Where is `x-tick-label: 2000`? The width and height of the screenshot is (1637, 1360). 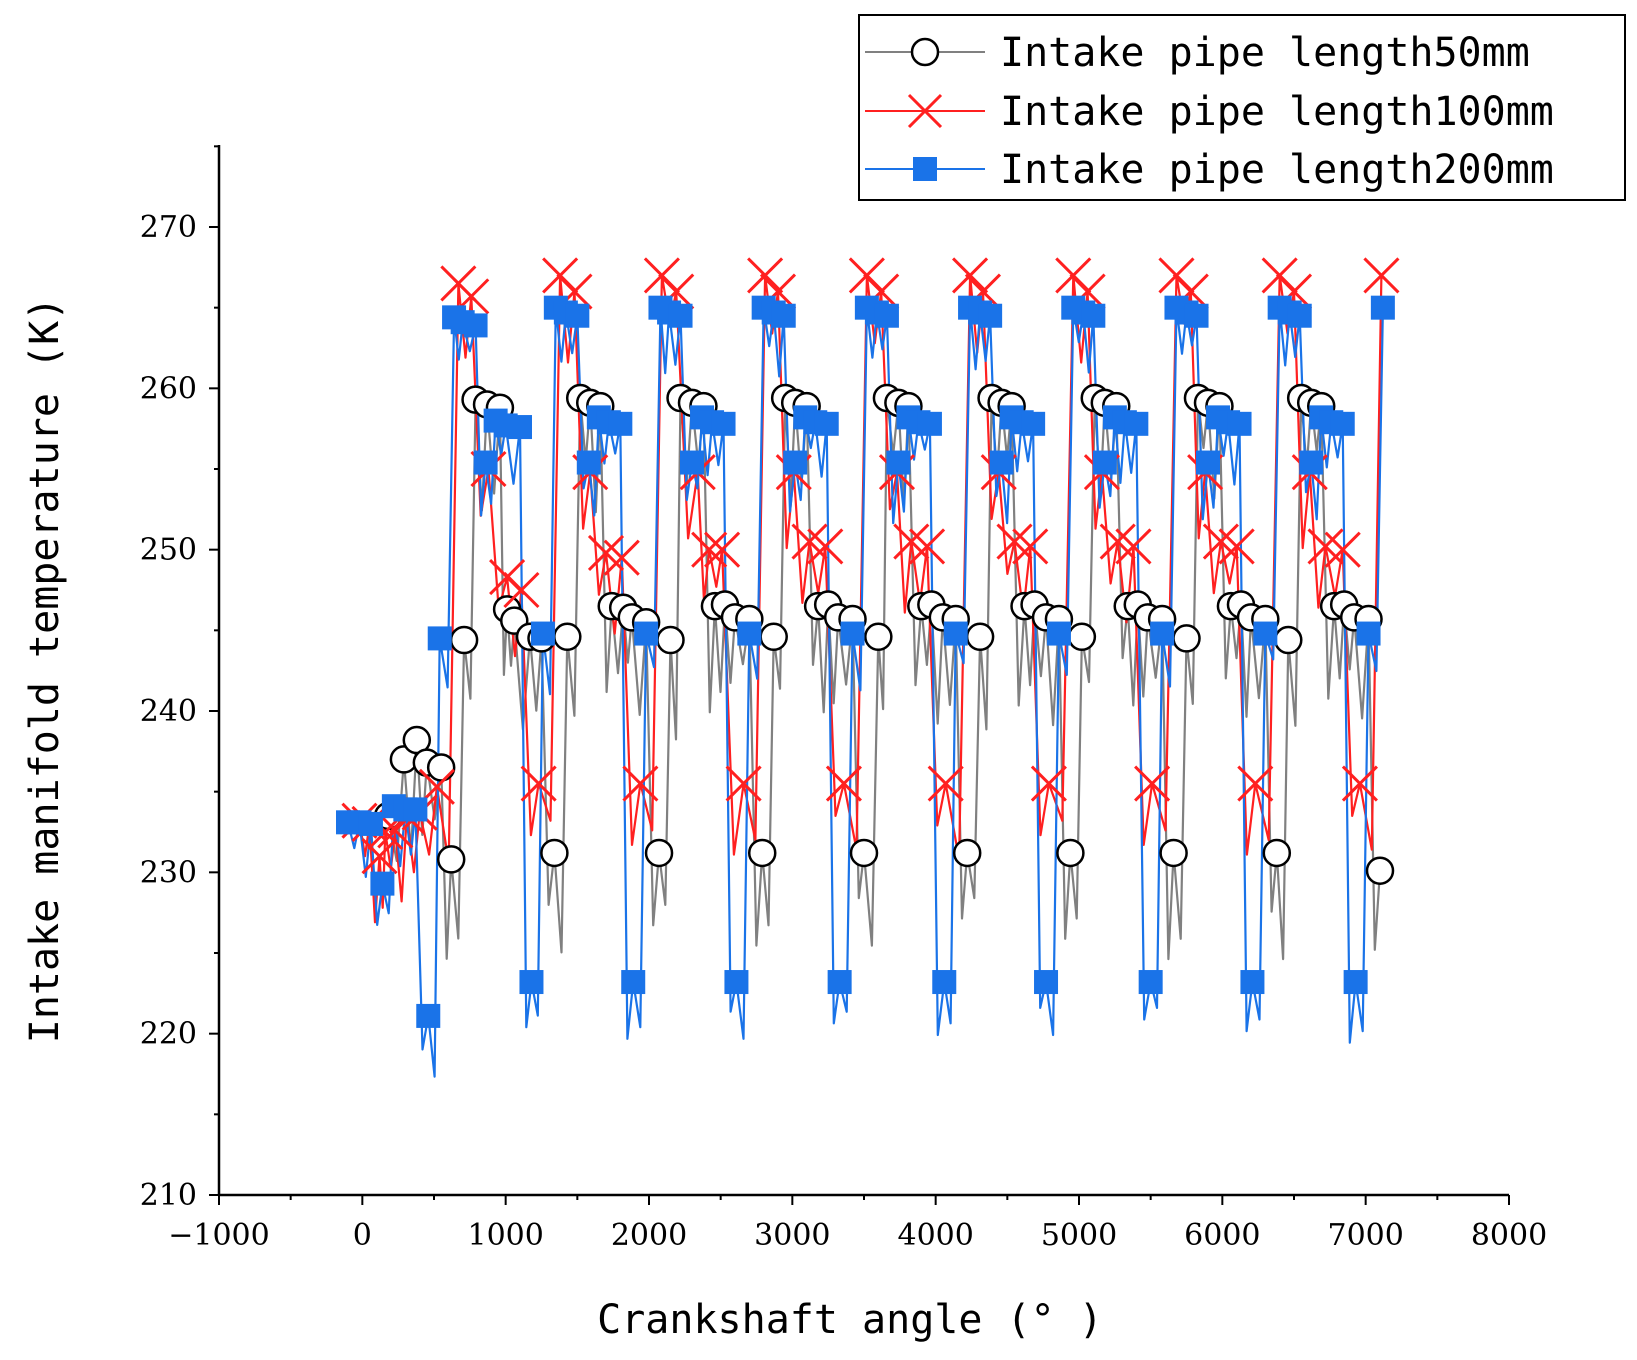
x-tick-label: 2000 is located at coordinates (649, 1235).